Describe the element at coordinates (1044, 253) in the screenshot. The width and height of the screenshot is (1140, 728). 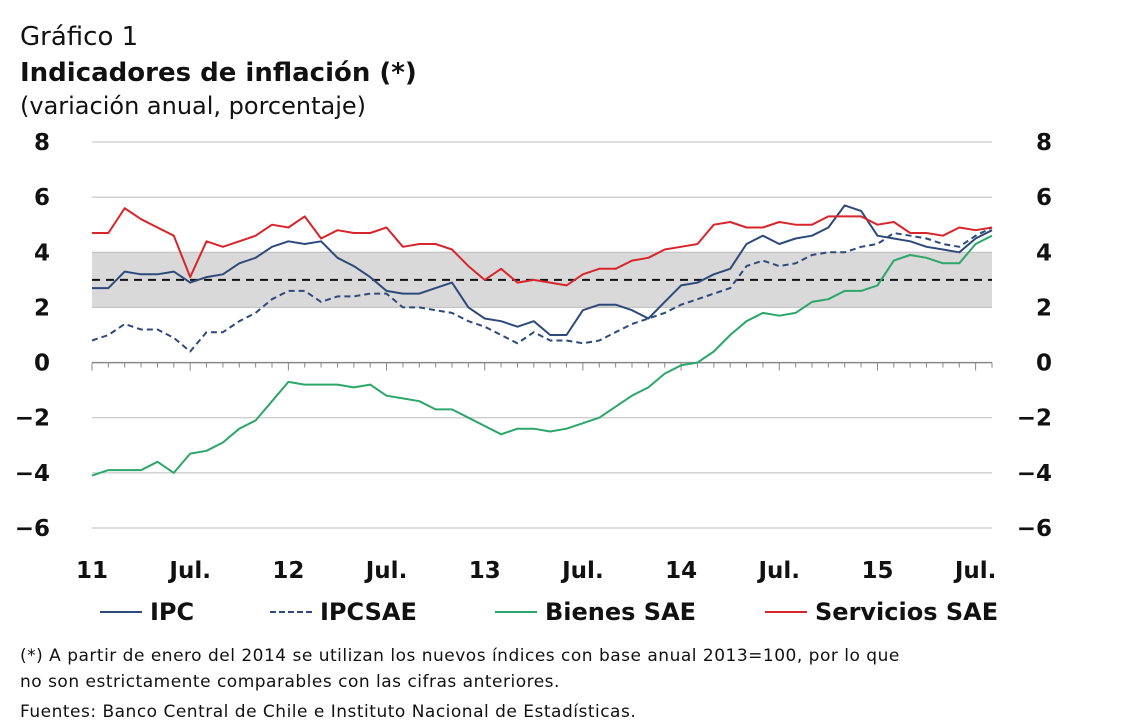
I see `y-tick-label-right: 4` at that location.